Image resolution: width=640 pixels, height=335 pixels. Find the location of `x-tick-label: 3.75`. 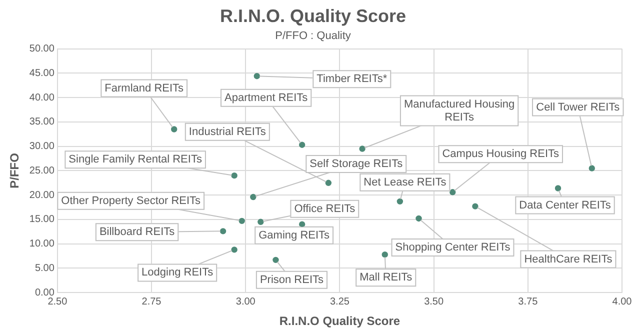

x-tick-label: 3.75 is located at coordinates (528, 302).